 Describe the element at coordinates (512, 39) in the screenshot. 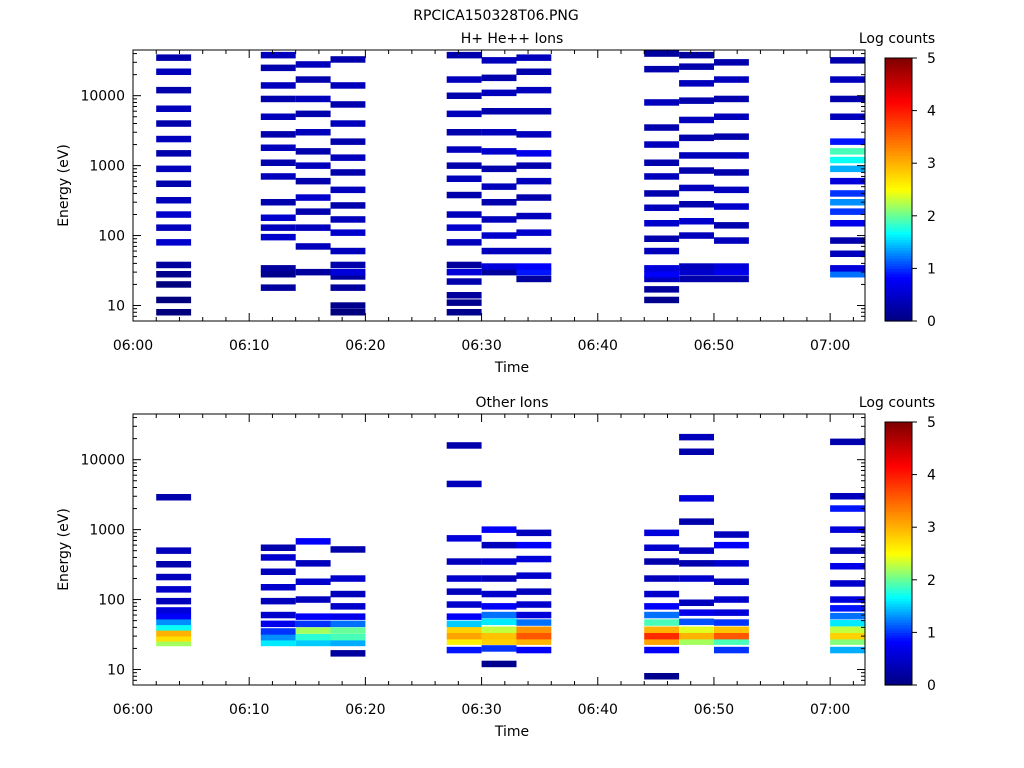

I see `panel-title: H+ He++ Ions` at that location.